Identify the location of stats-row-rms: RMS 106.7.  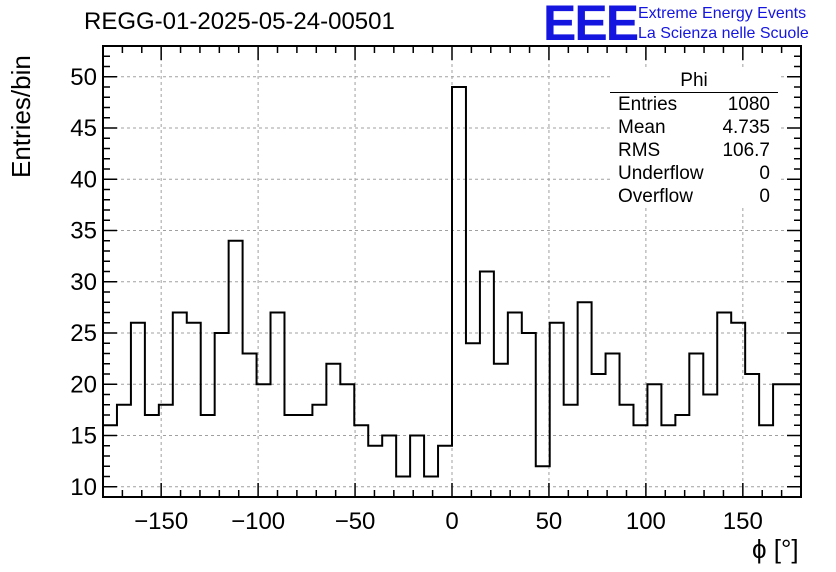
(694, 150).